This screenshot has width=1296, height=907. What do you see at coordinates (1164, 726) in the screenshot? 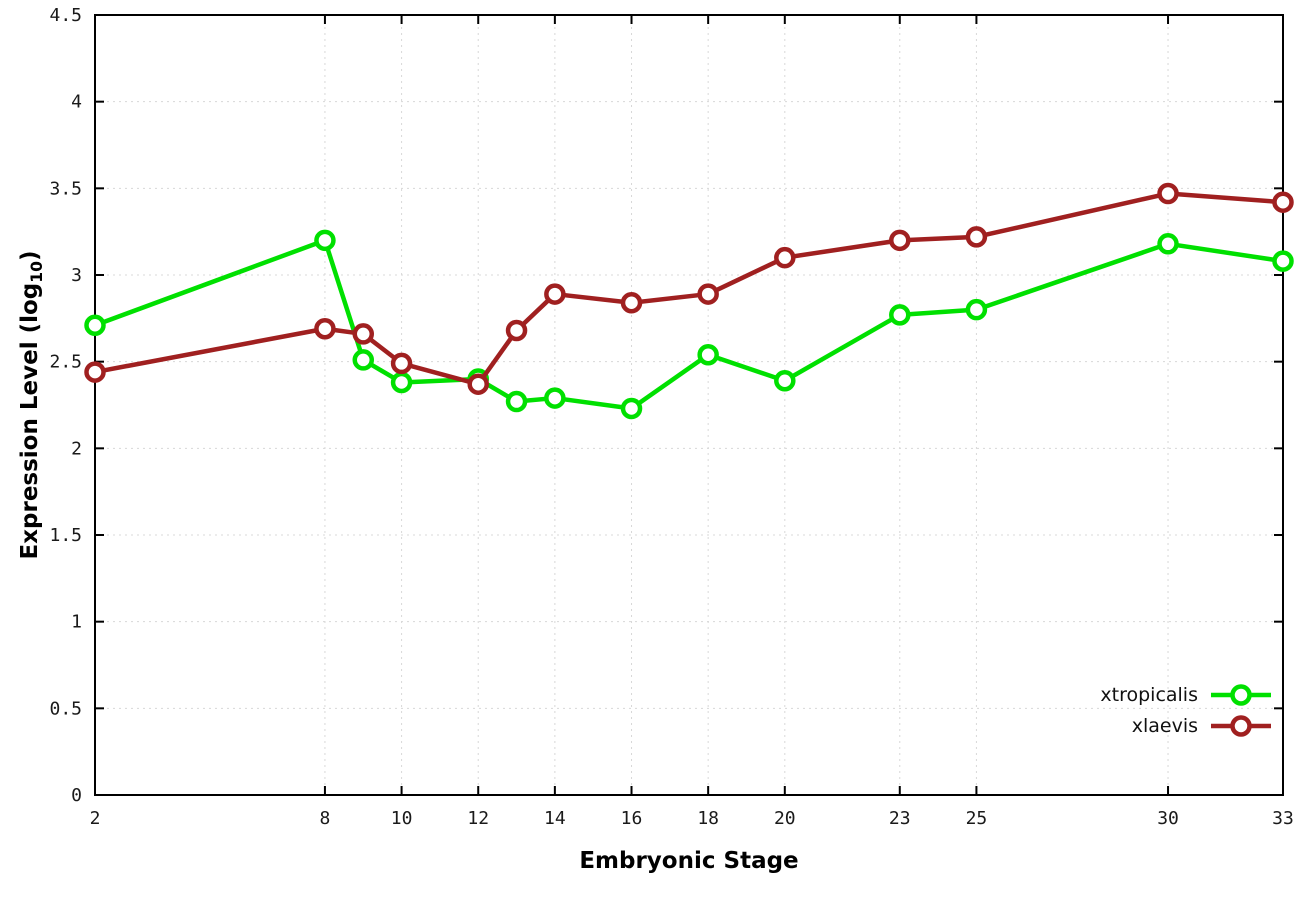
I see `legend-label-xlaevis: xlaevis` at bounding box center [1164, 726].